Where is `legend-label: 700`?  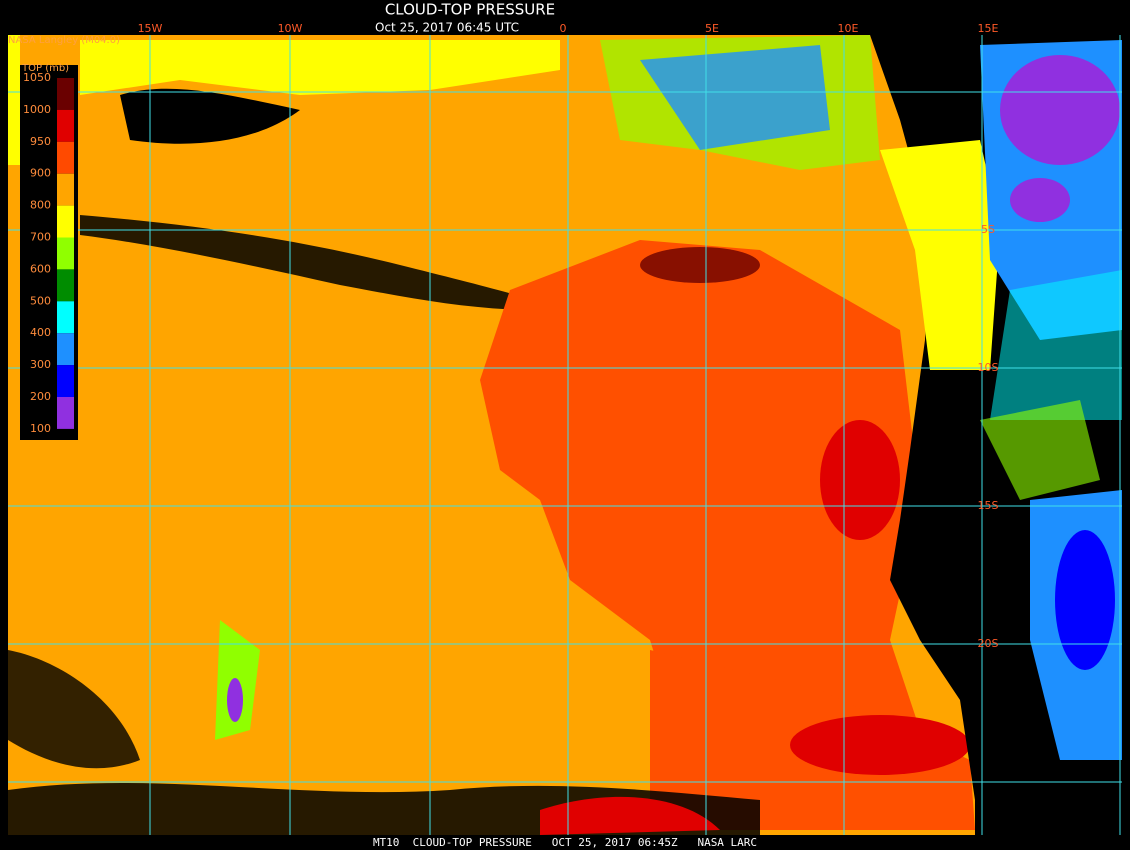
legend-label: 700 is located at coordinates (40, 237).